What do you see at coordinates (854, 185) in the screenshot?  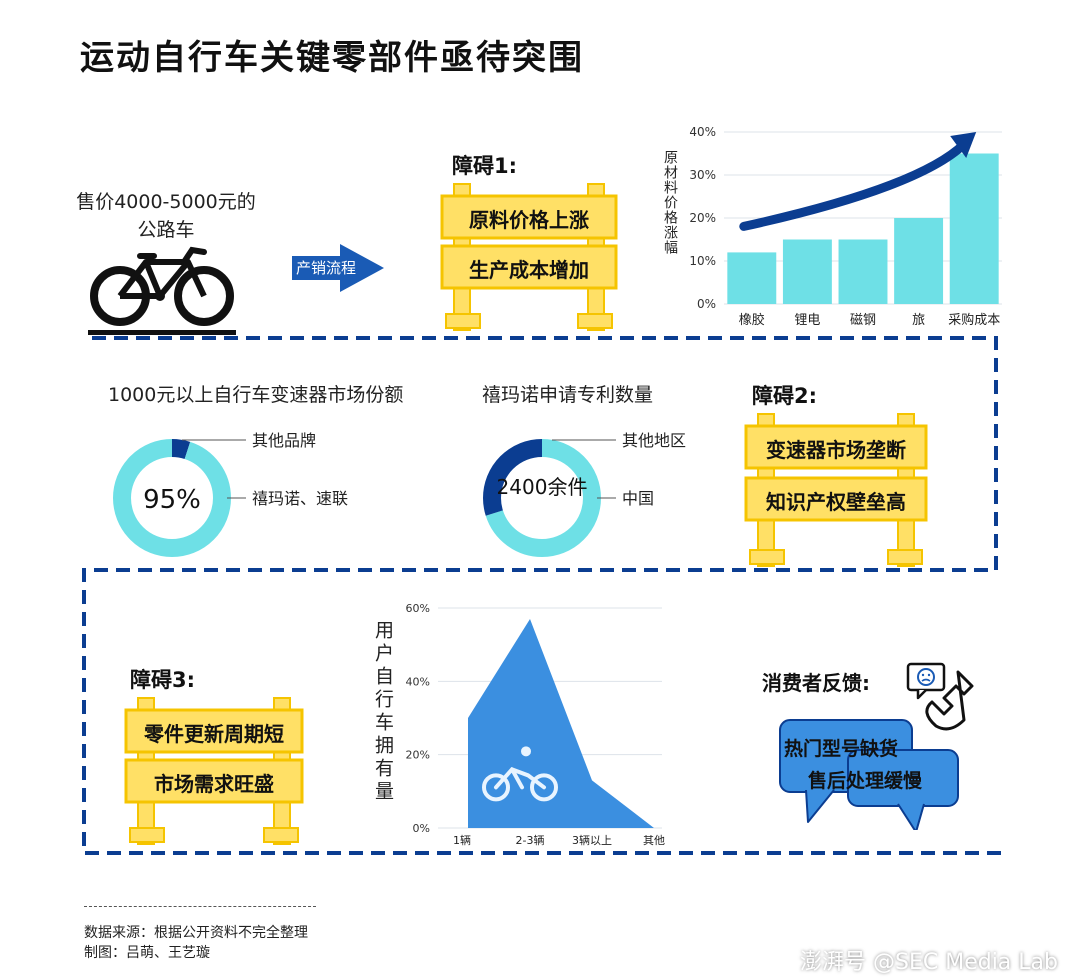 I see `trend-arrow-icon` at bounding box center [854, 185].